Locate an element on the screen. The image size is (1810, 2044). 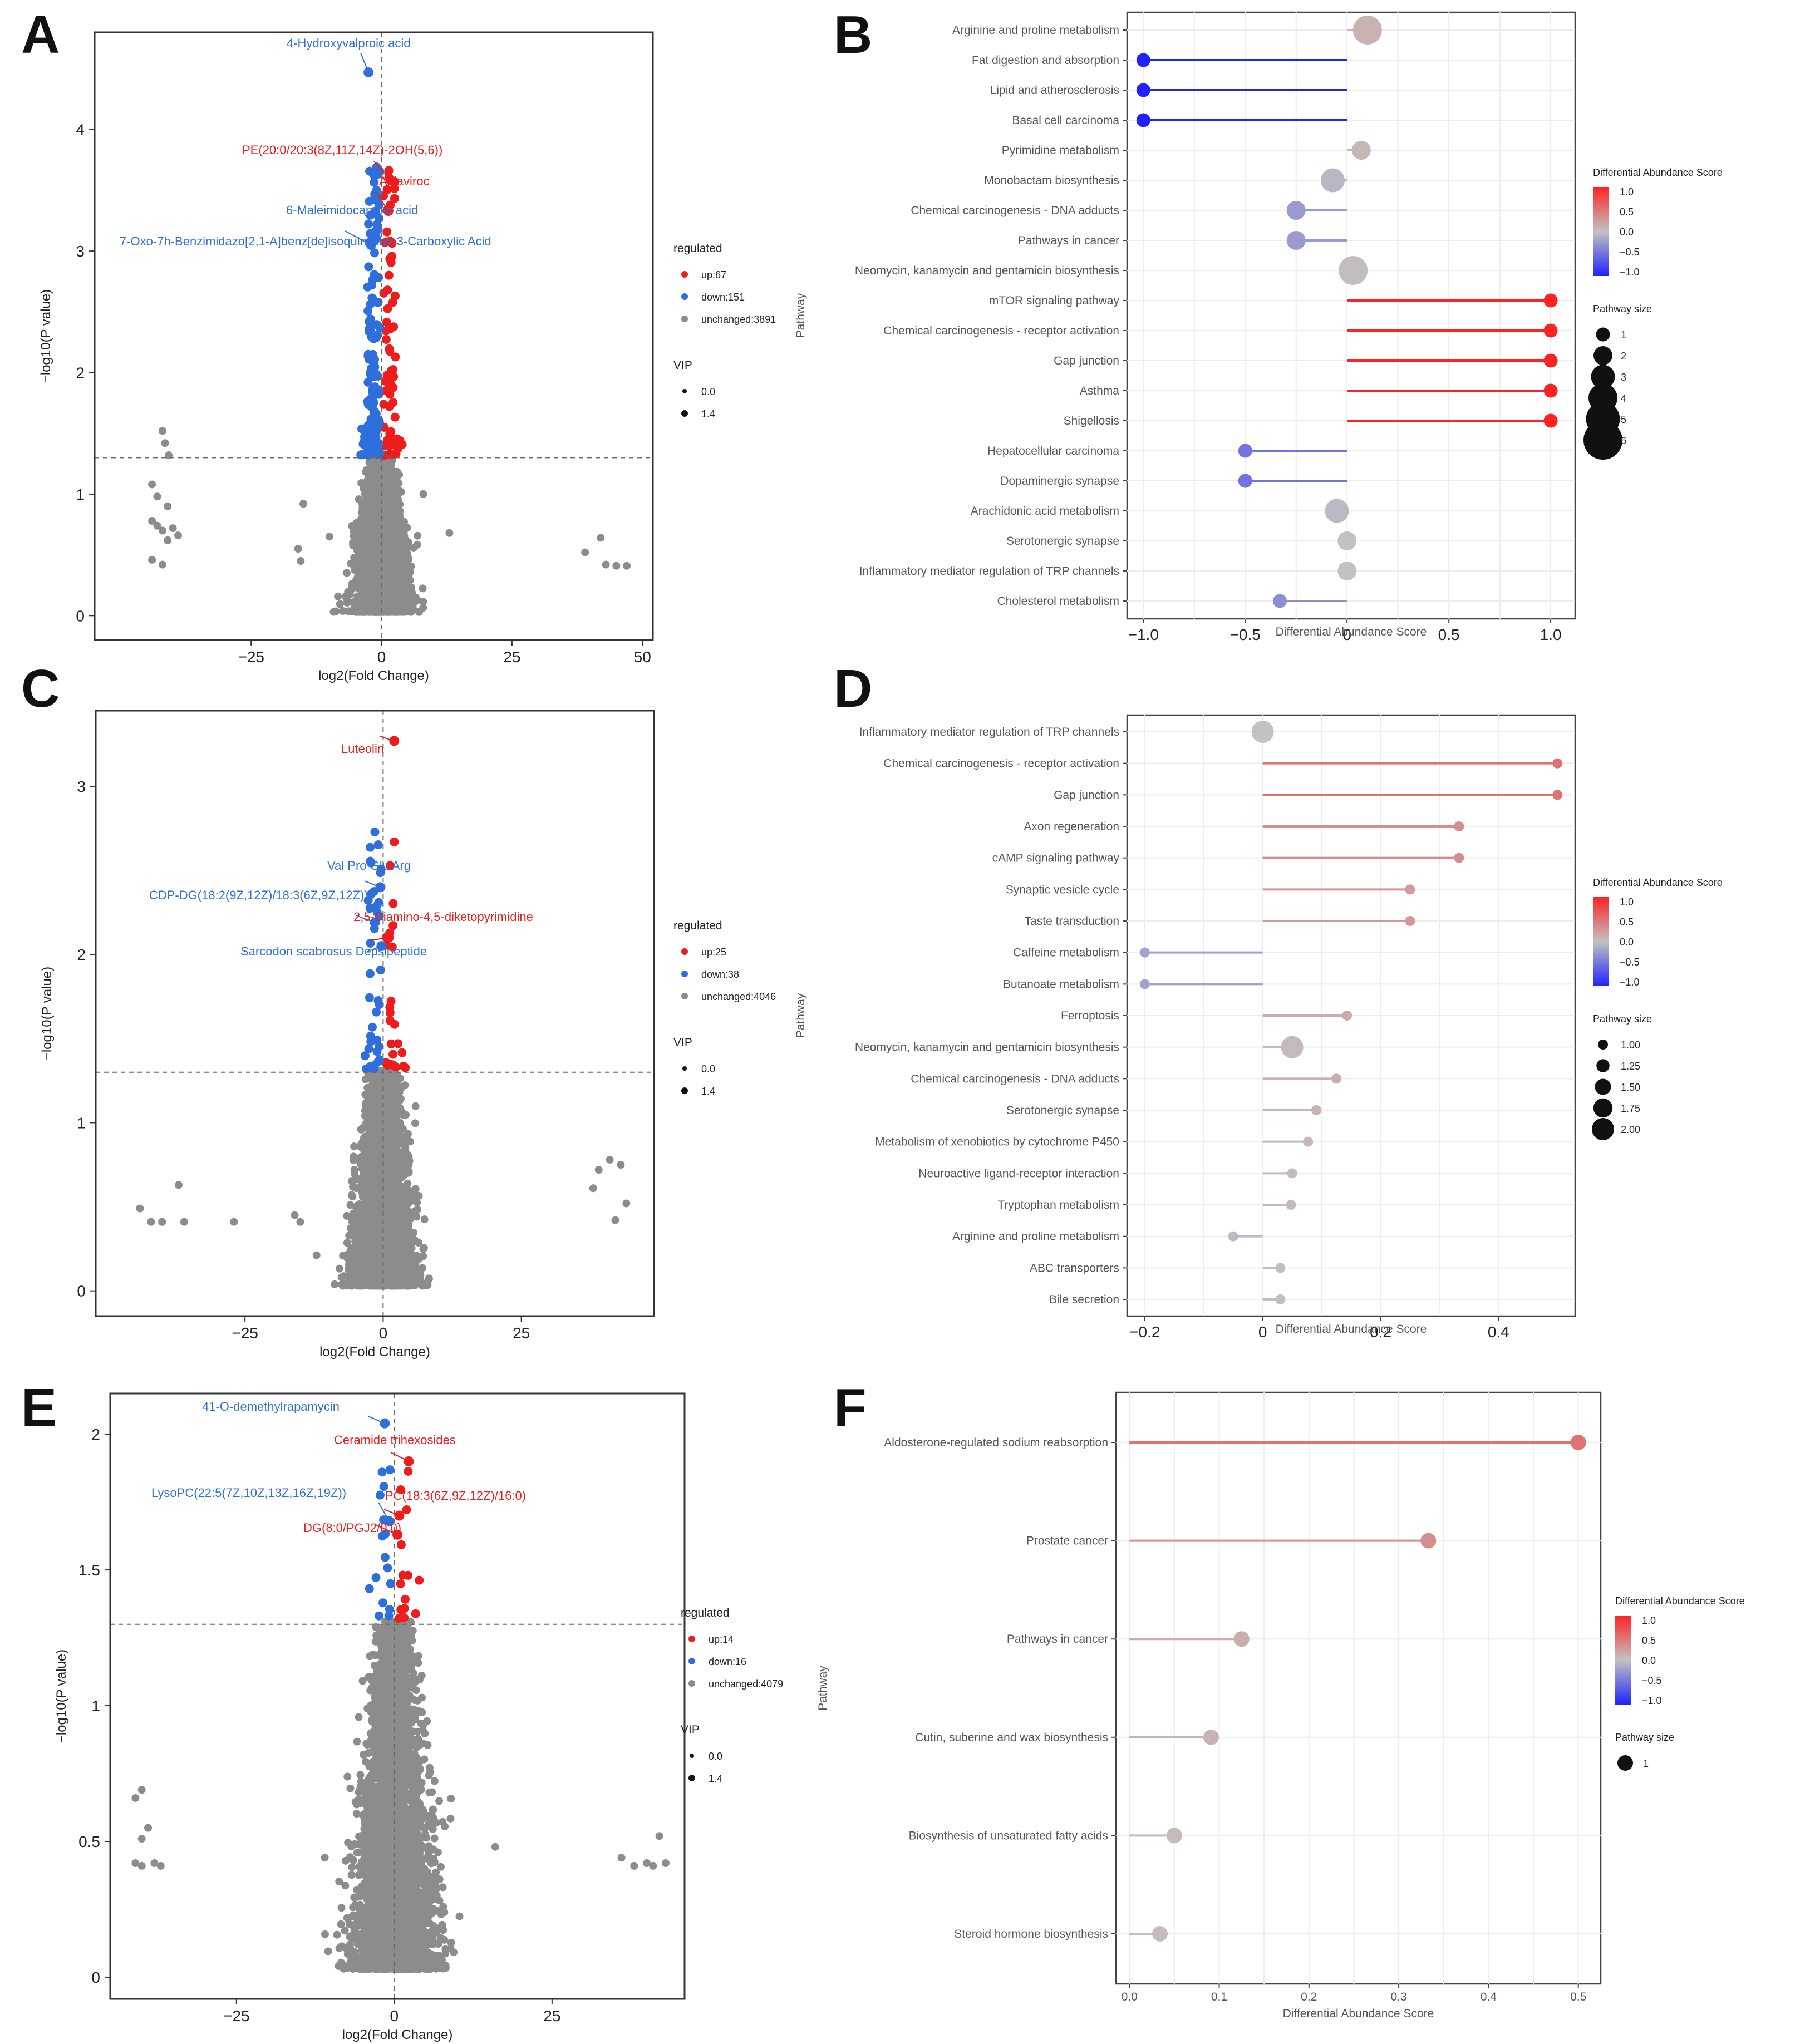
vip-legend-title: VIP is located at coordinates (682, 365).